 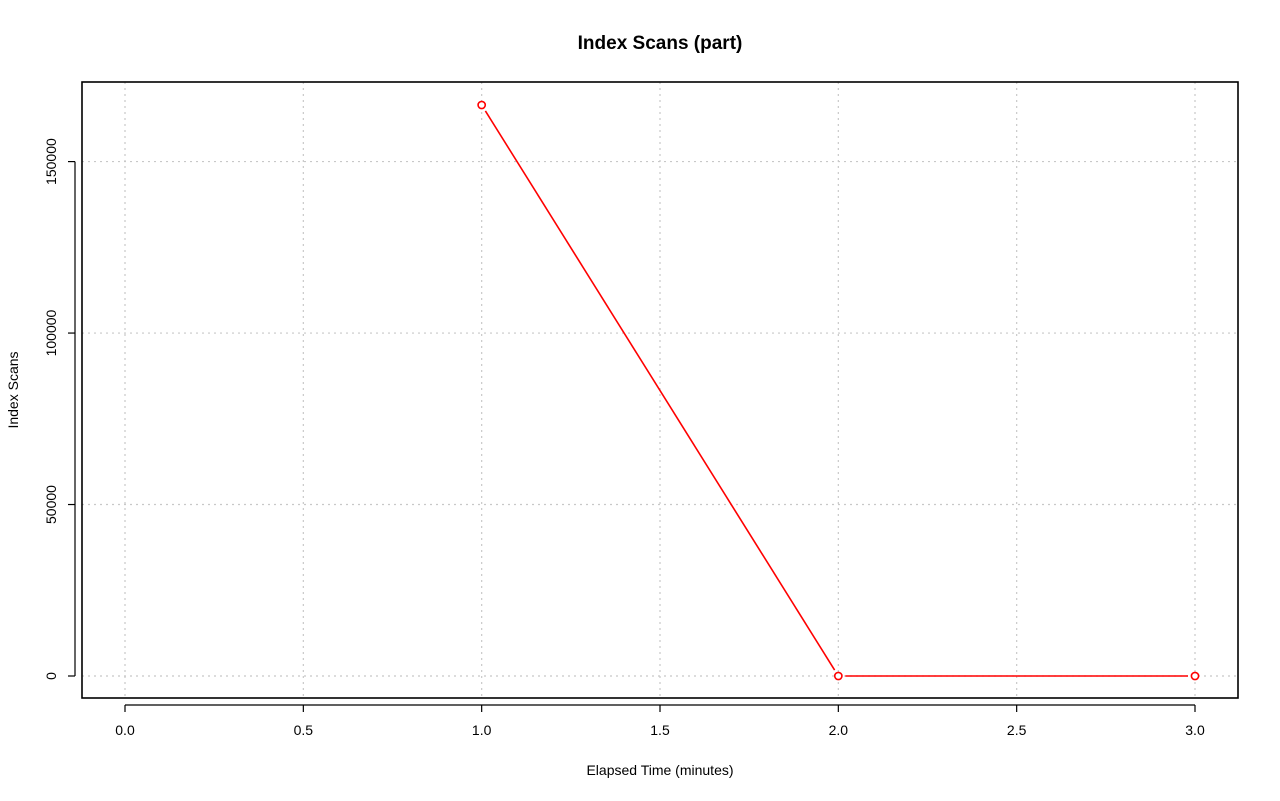 I want to click on x-tick-label: 2.5, so click(x=1017, y=730).